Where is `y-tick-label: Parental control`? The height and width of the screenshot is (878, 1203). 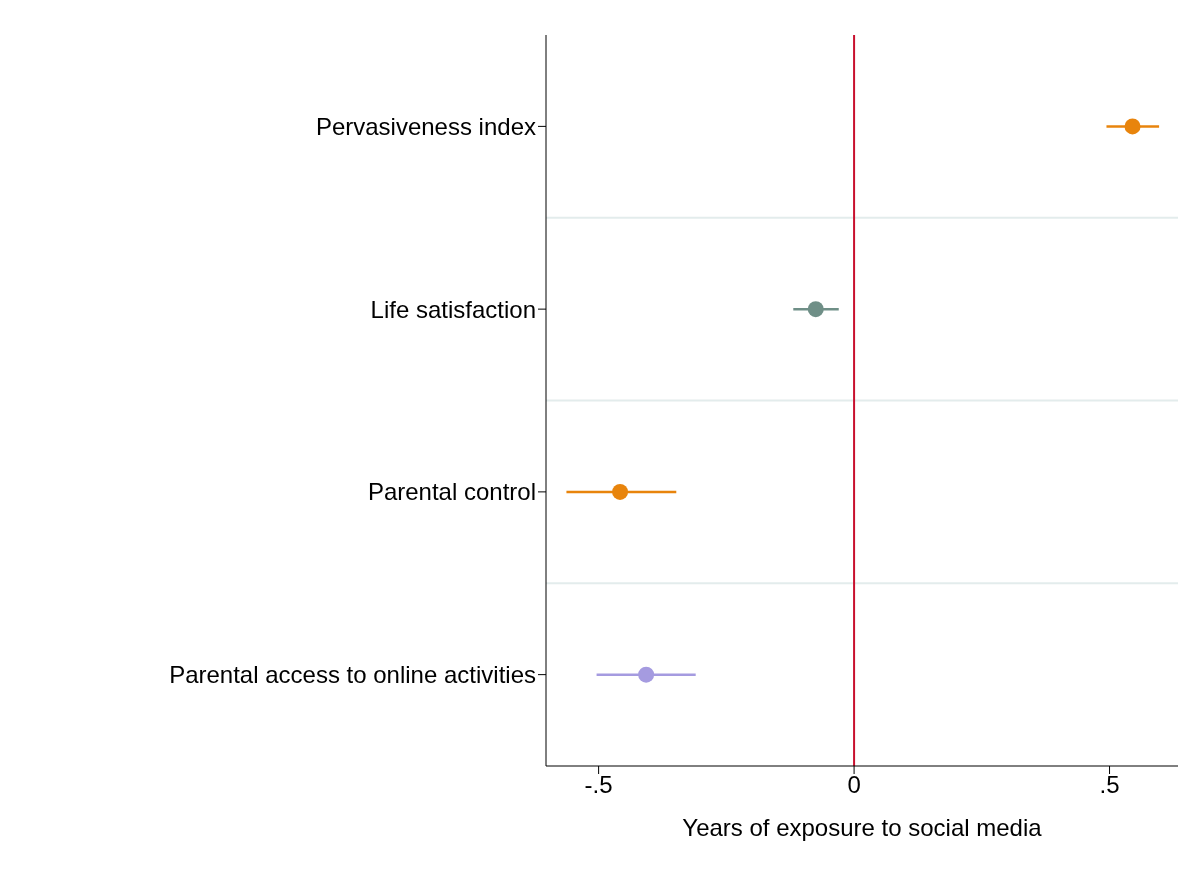 y-tick-label: Parental control is located at coordinates (451, 492).